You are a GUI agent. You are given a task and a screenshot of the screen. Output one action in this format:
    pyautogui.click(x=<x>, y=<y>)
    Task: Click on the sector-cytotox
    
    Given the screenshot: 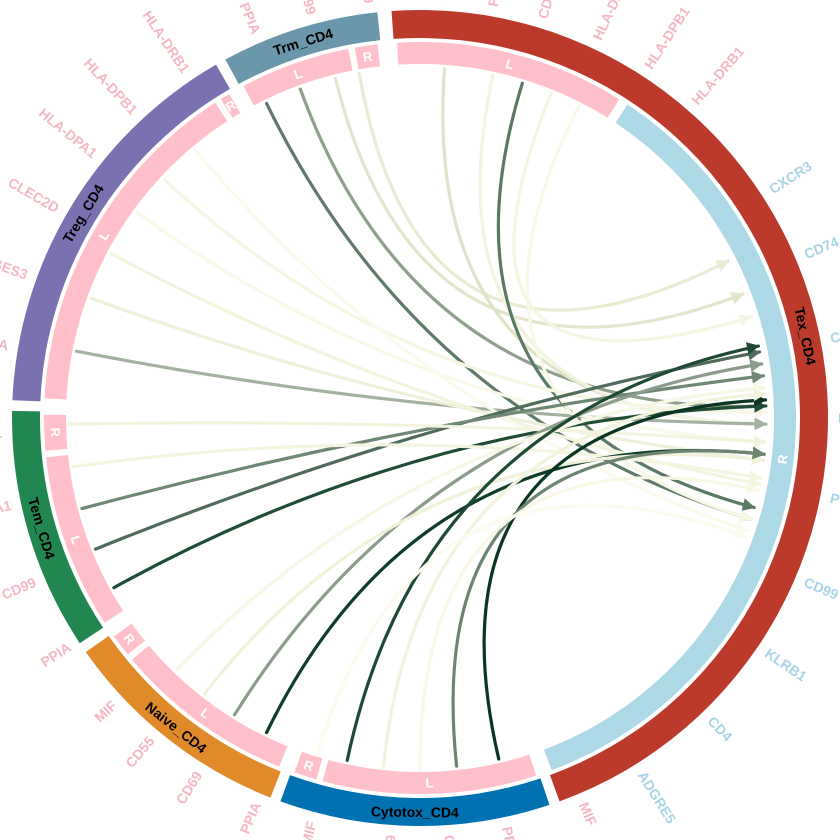 What is the action you would take?
    pyautogui.click(x=415, y=801)
    